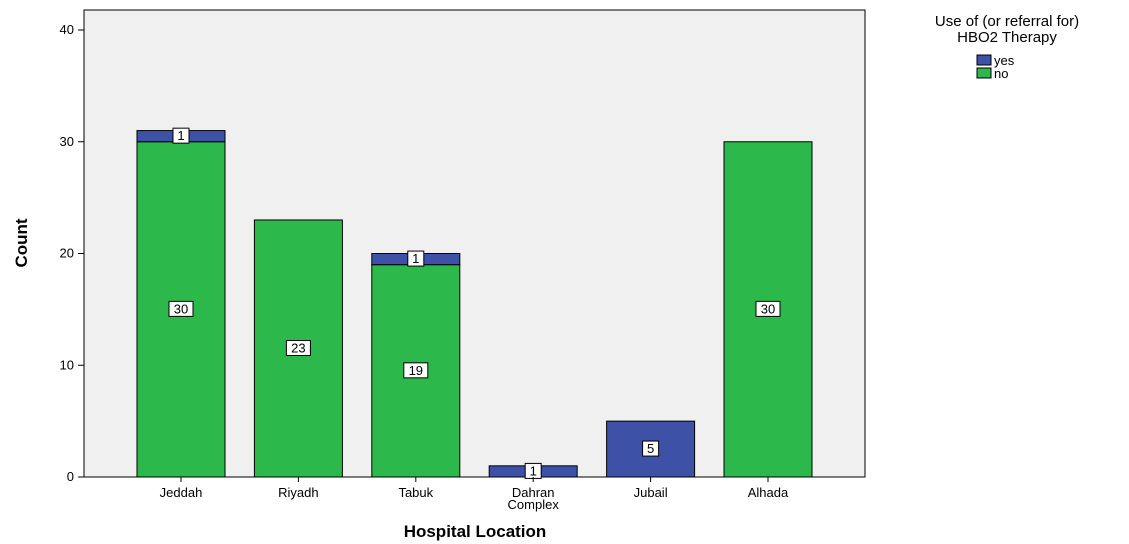  What do you see at coordinates (1007, 37) in the screenshot?
I see `legend-title-line2: HBO2 Therapy` at bounding box center [1007, 37].